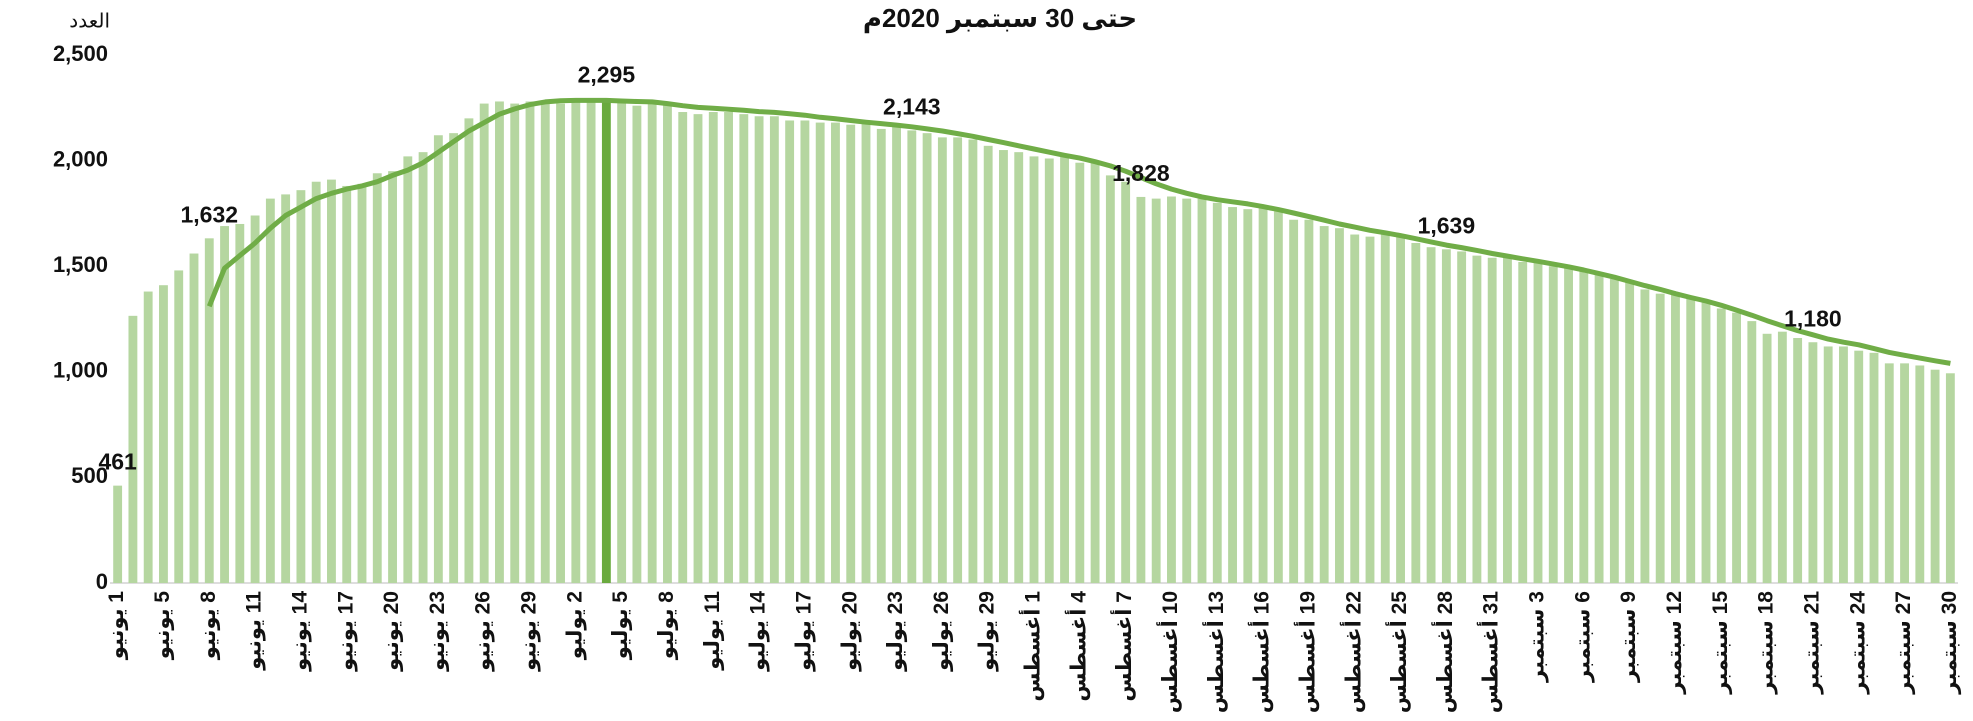  Describe the element at coordinates (987, 631) in the screenshot. I see `x-tick-label: 29 يوليو` at that location.